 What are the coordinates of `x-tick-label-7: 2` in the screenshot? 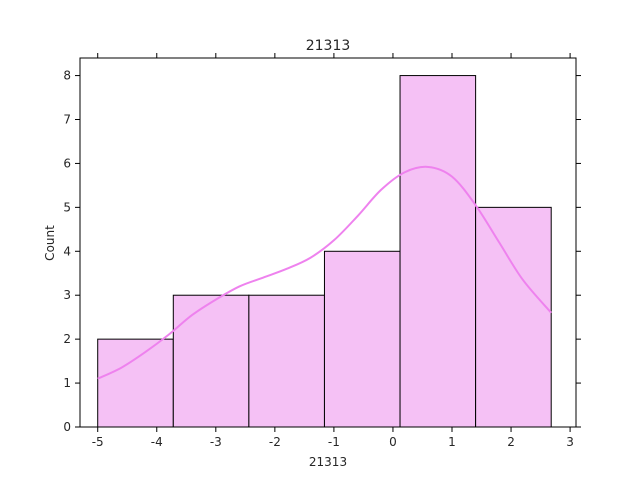 It's located at (511, 442).